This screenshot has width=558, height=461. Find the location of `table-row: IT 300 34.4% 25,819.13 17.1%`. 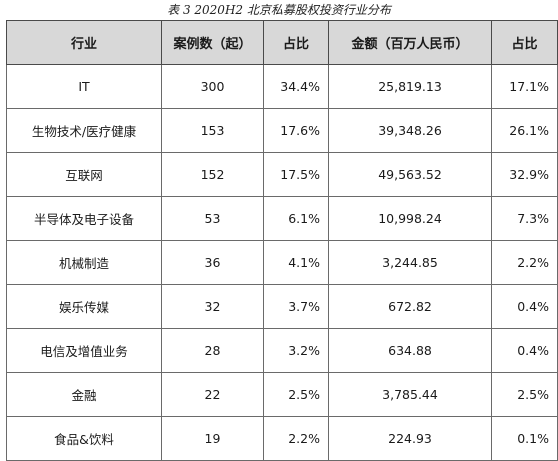

table-row: IT 300 34.4% 25,819.13 17.1% is located at coordinates (282, 86).